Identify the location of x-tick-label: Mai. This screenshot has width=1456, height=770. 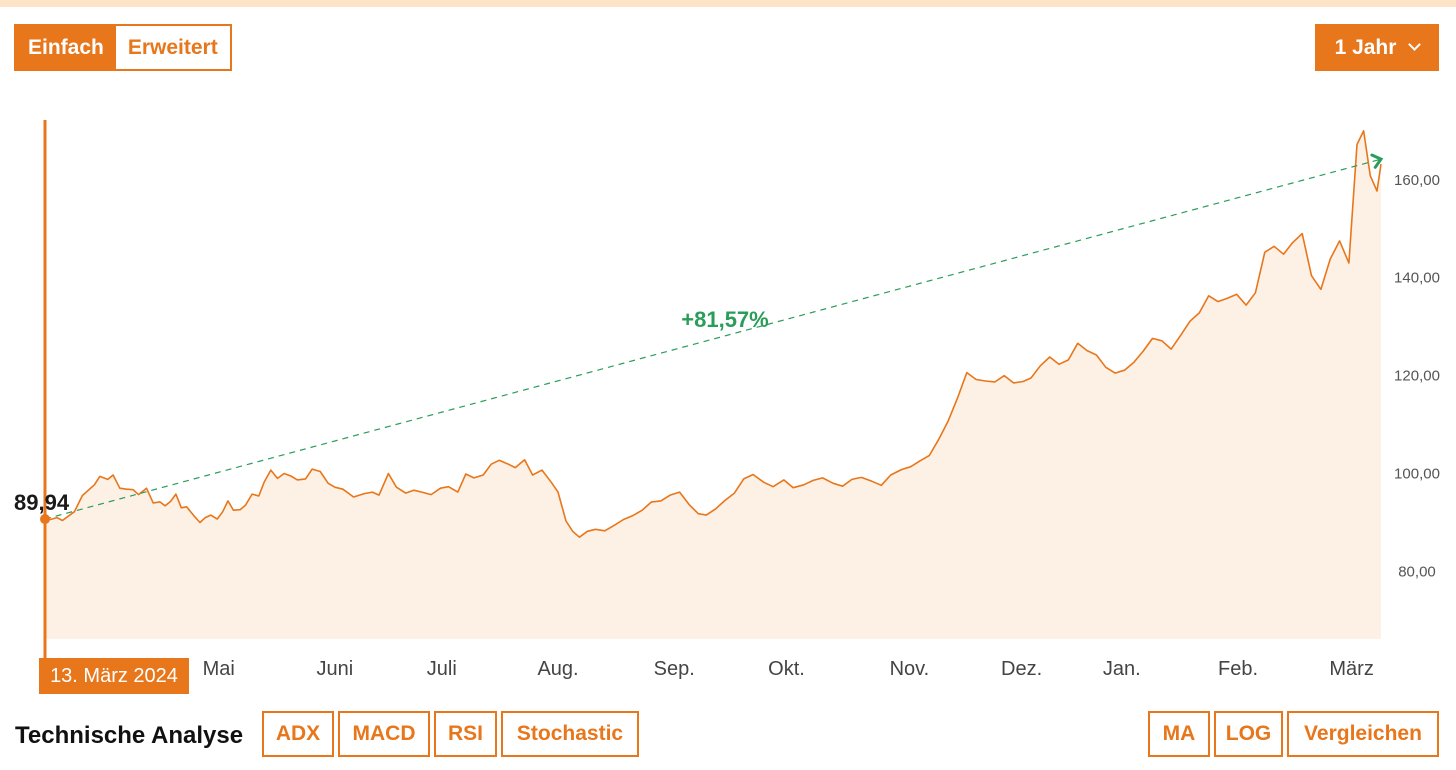
(219, 669).